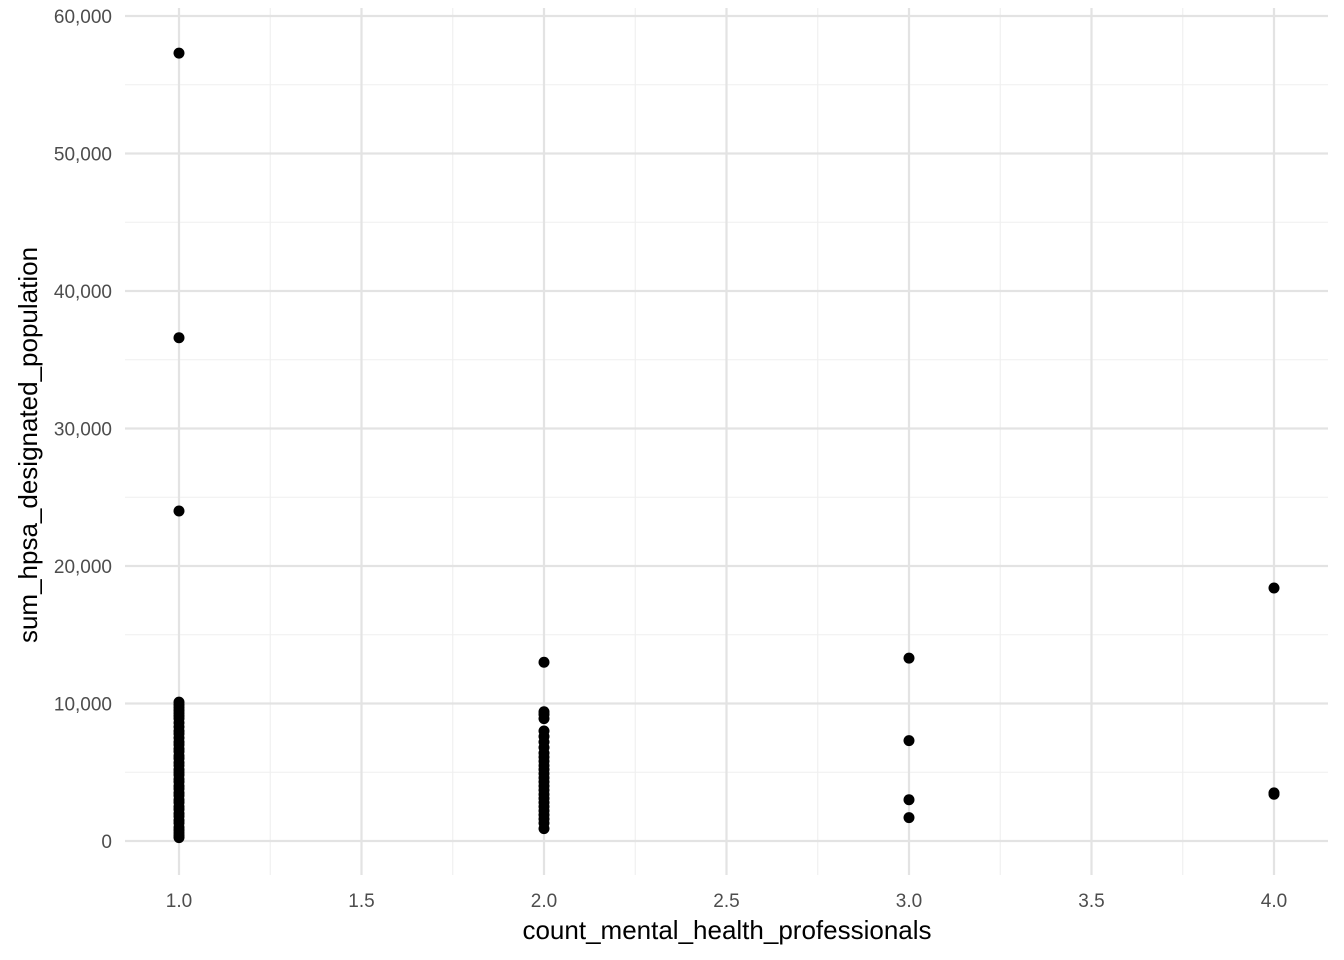  I want to click on x-axis-tick-labels: 1.0 1.5 2.0 2.5 3.0 3.5 4.0, so click(726, 901).